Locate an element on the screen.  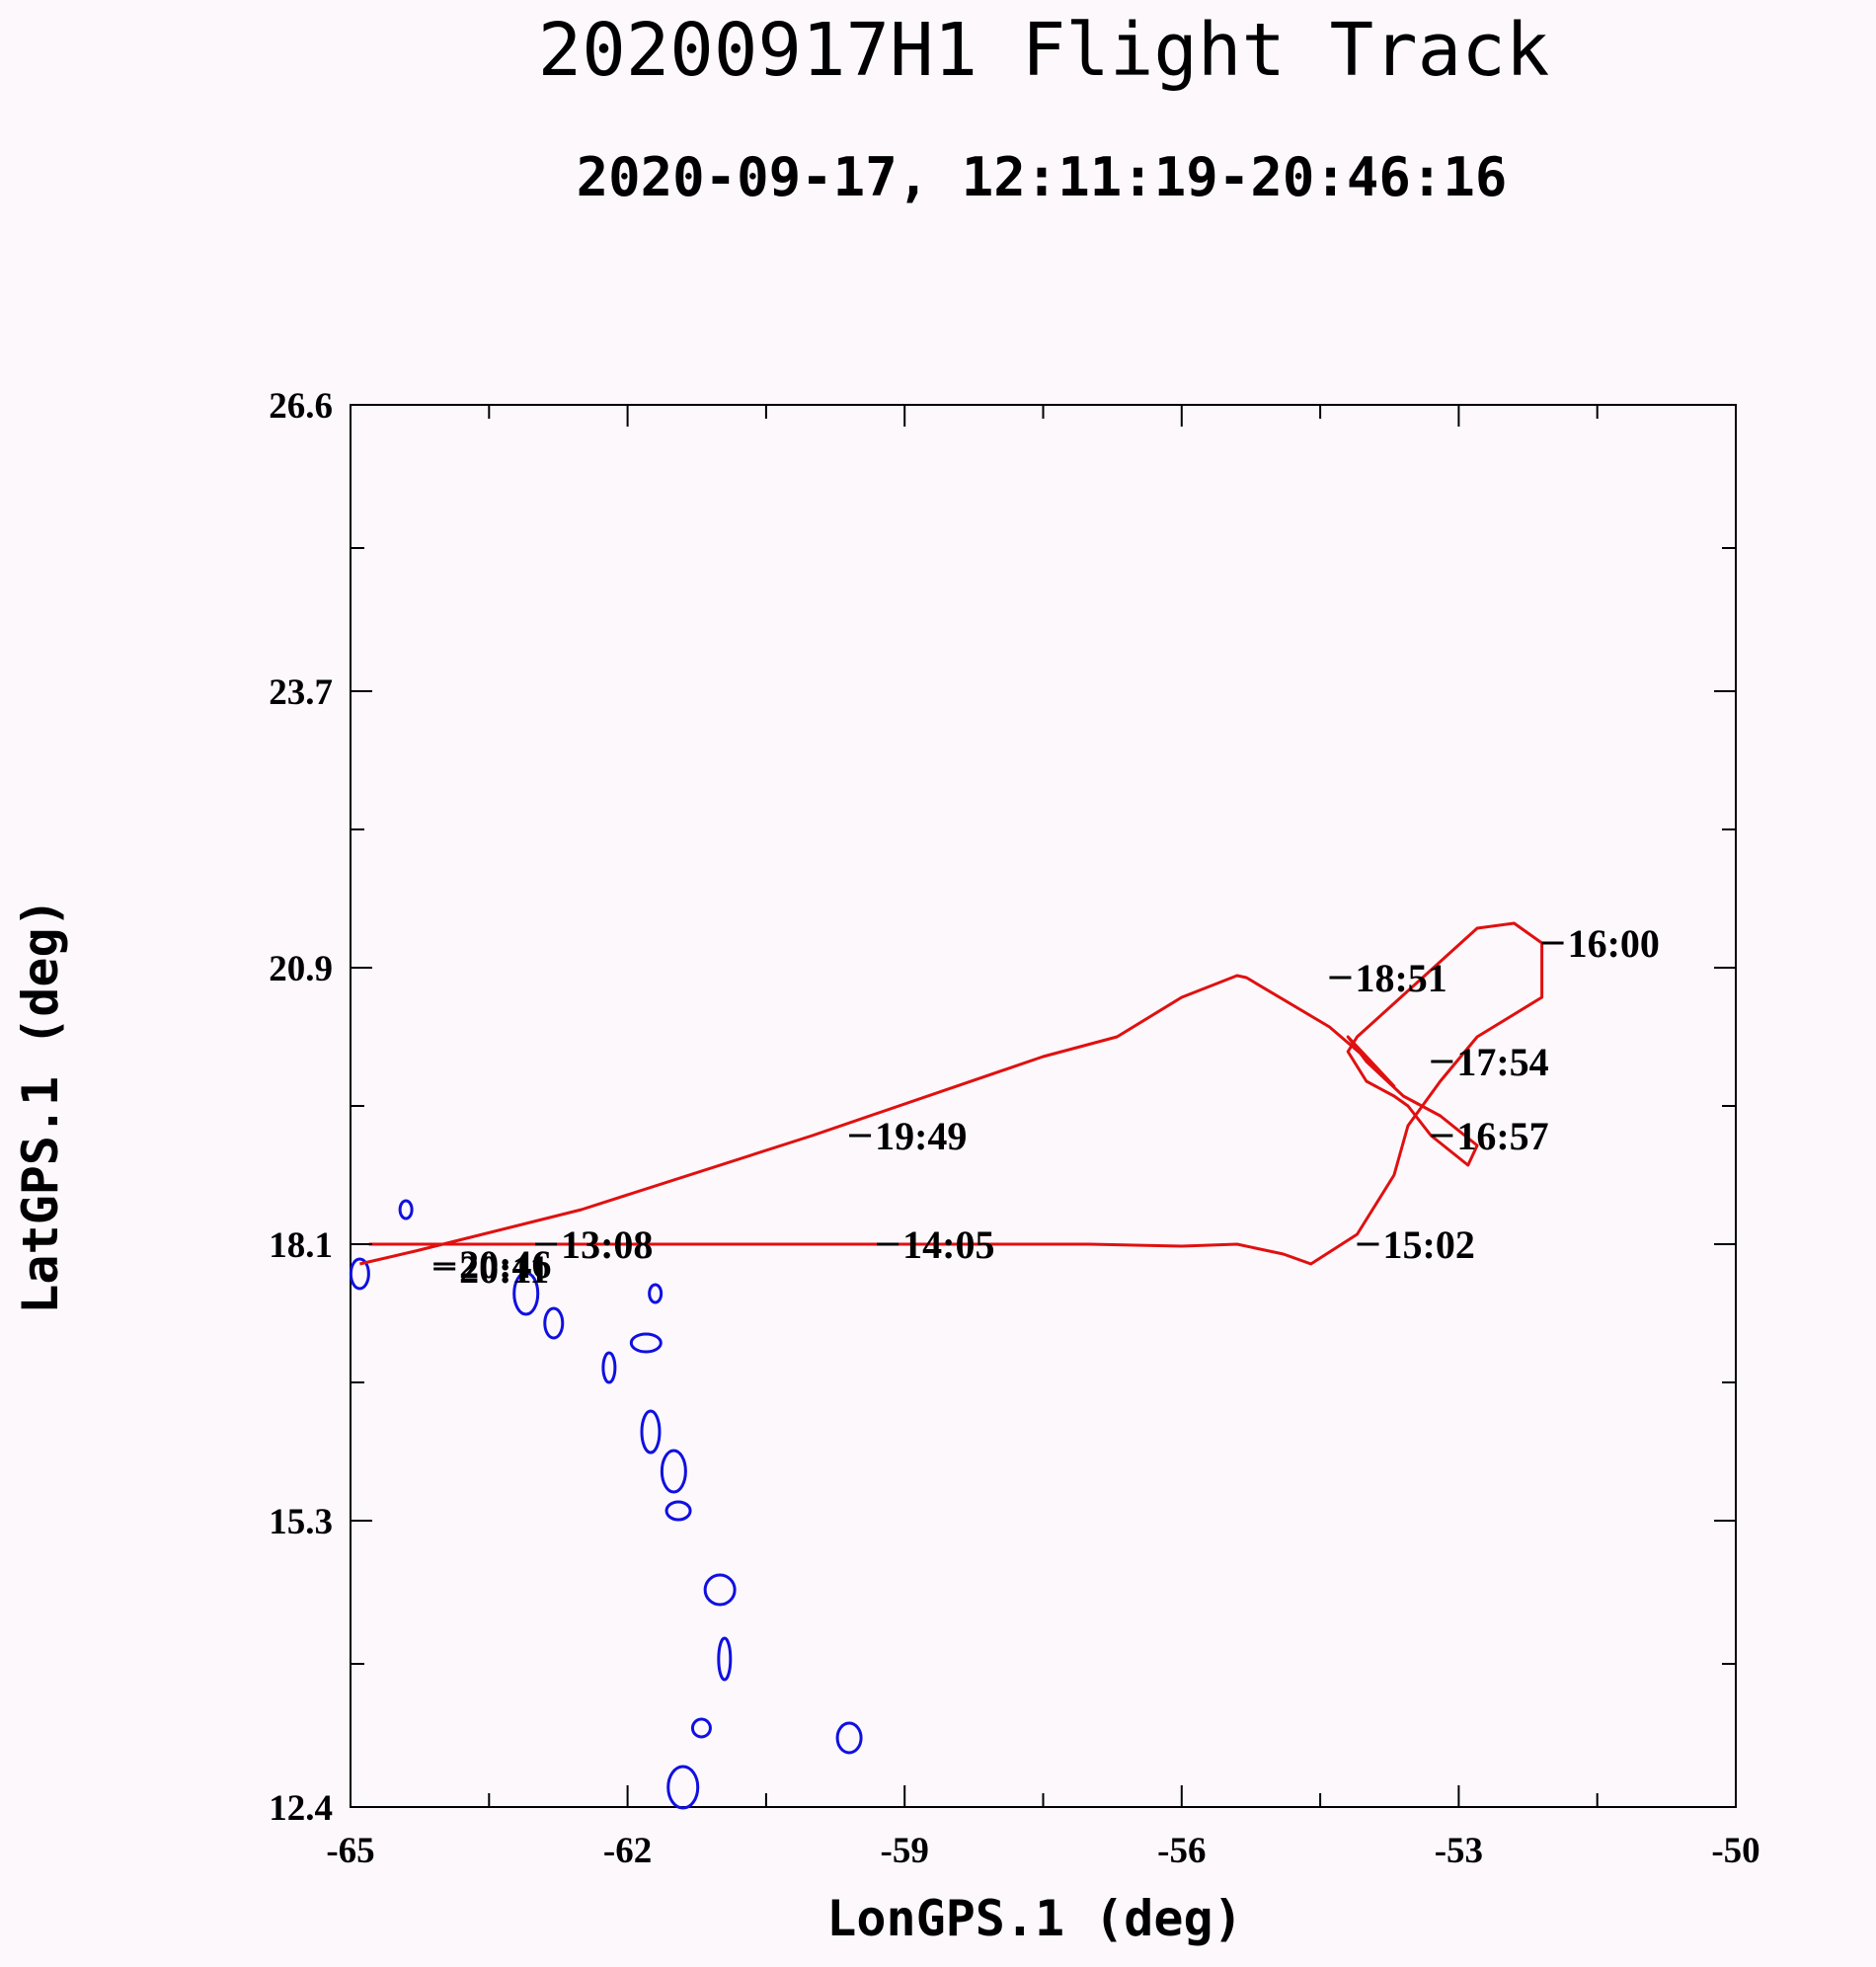
x-tick-label: -50 is located at coordinates (1735, 1851).